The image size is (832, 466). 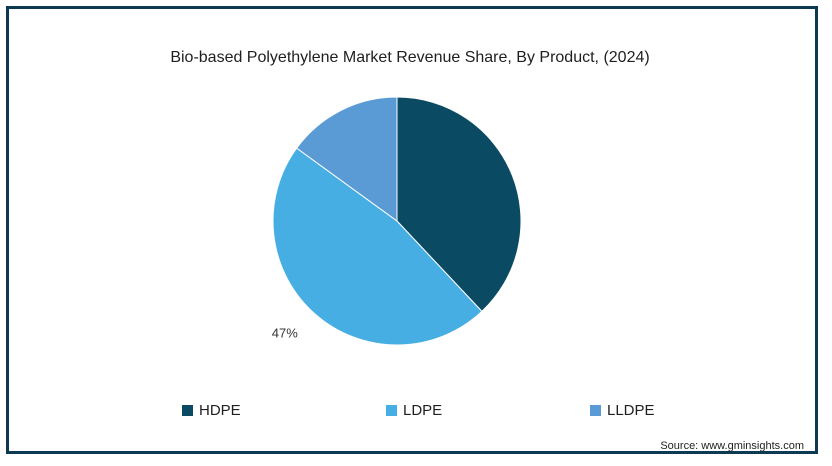 I want to click on legend-swatch-ldpe, so click(x=391, y=410).